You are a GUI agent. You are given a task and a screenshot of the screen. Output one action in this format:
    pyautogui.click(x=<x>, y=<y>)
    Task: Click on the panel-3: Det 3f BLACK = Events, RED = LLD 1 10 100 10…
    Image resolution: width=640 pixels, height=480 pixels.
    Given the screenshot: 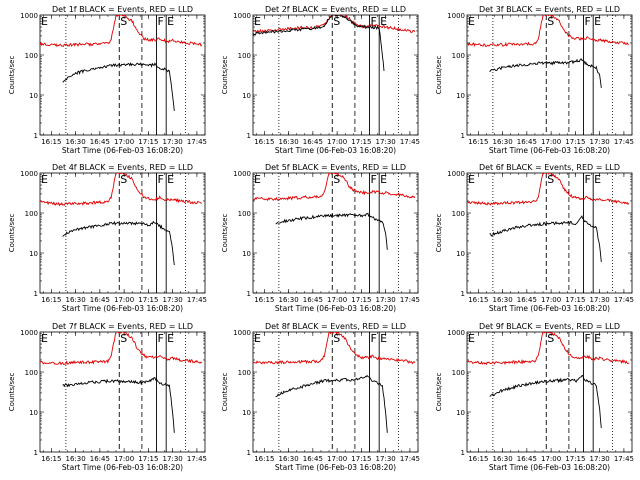 What is the action you would take?
    pyautogui.click(x=534, y=80)
    